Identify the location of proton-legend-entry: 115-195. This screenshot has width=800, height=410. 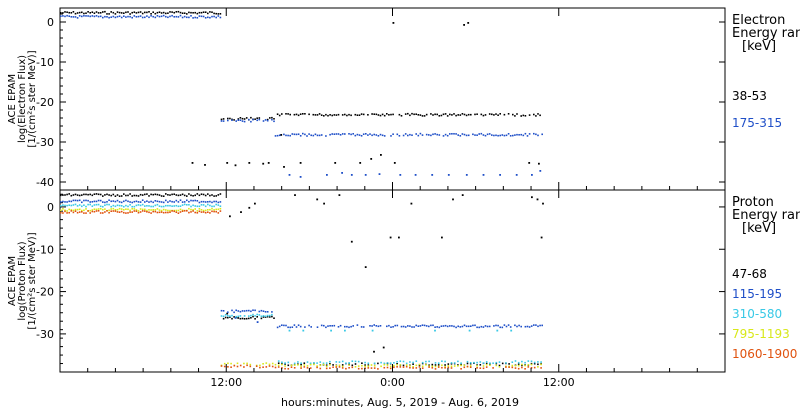
(757, 294).